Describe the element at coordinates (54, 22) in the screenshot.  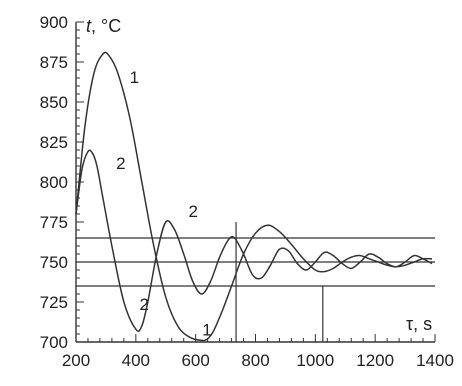
I see `y-tick-label: 900` at that location.